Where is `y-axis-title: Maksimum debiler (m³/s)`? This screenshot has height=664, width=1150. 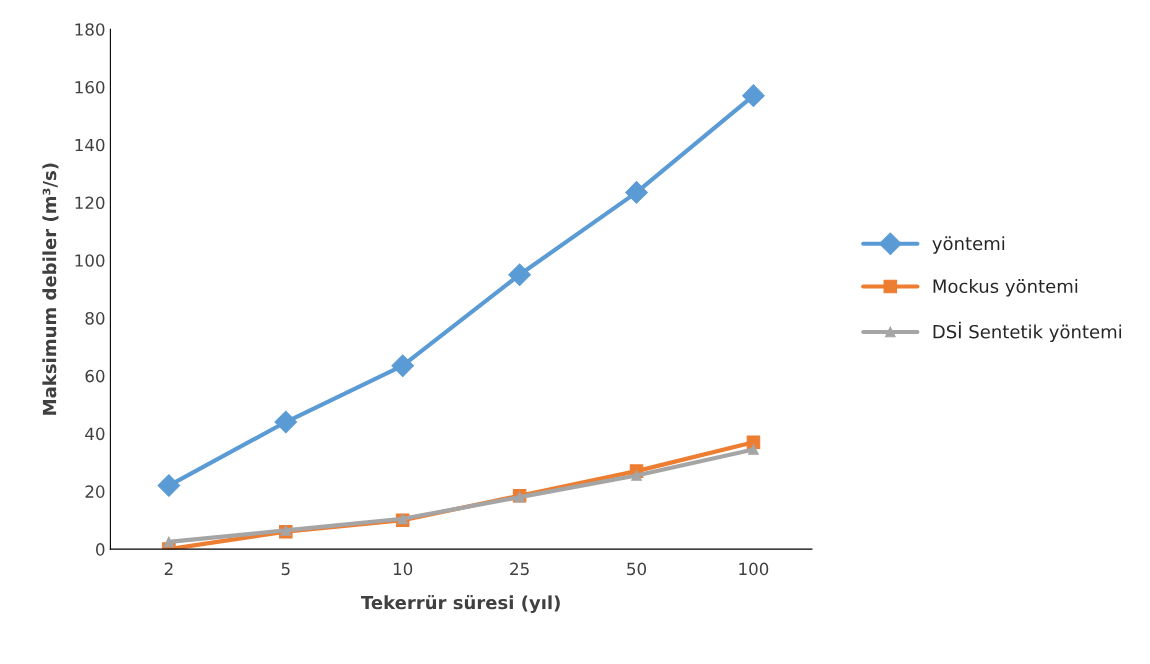
y-axis-title: Maksimum debiler (m³/s) is located at coordinates (50, 289).